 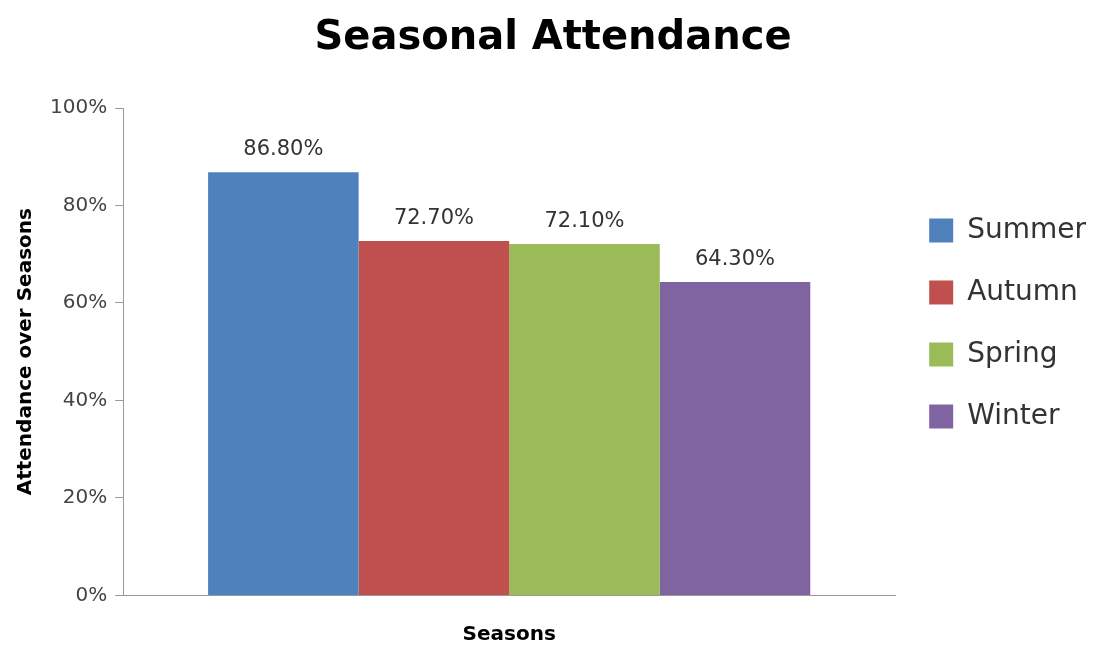 I want to click on y-tick-label: 80%, so click(x=85, y=203).